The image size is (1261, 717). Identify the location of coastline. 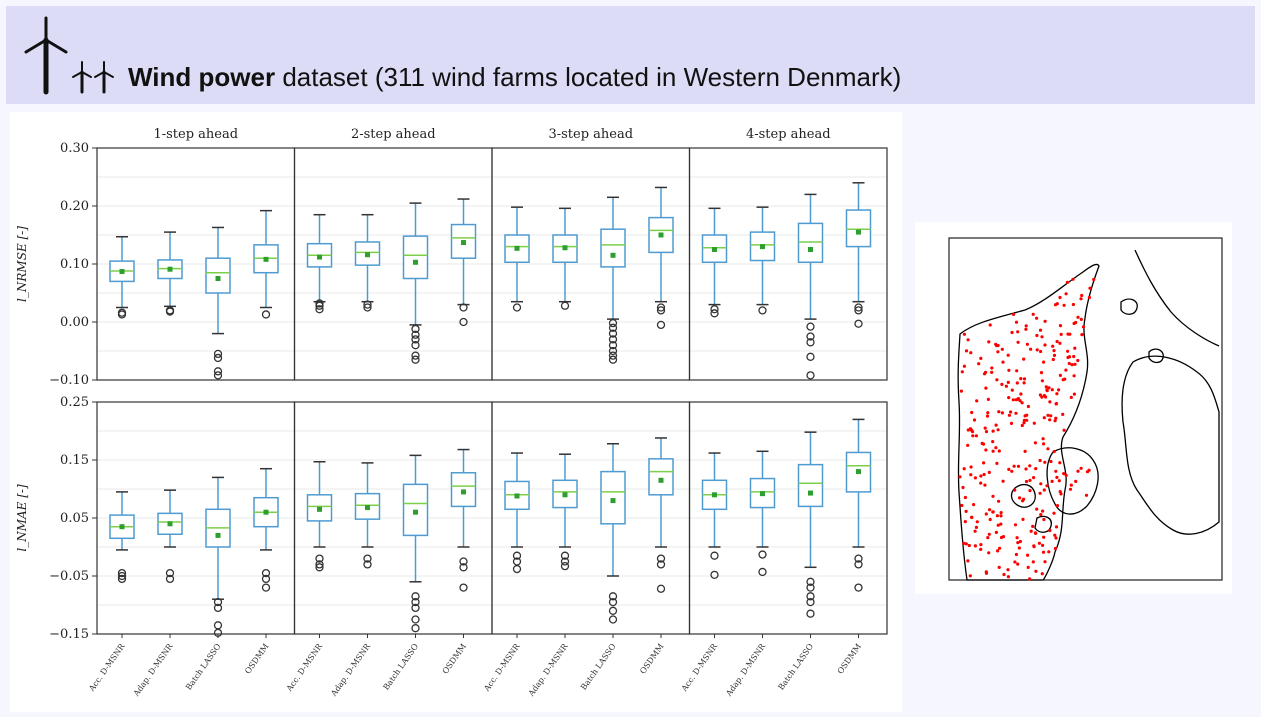
(1088, 415).